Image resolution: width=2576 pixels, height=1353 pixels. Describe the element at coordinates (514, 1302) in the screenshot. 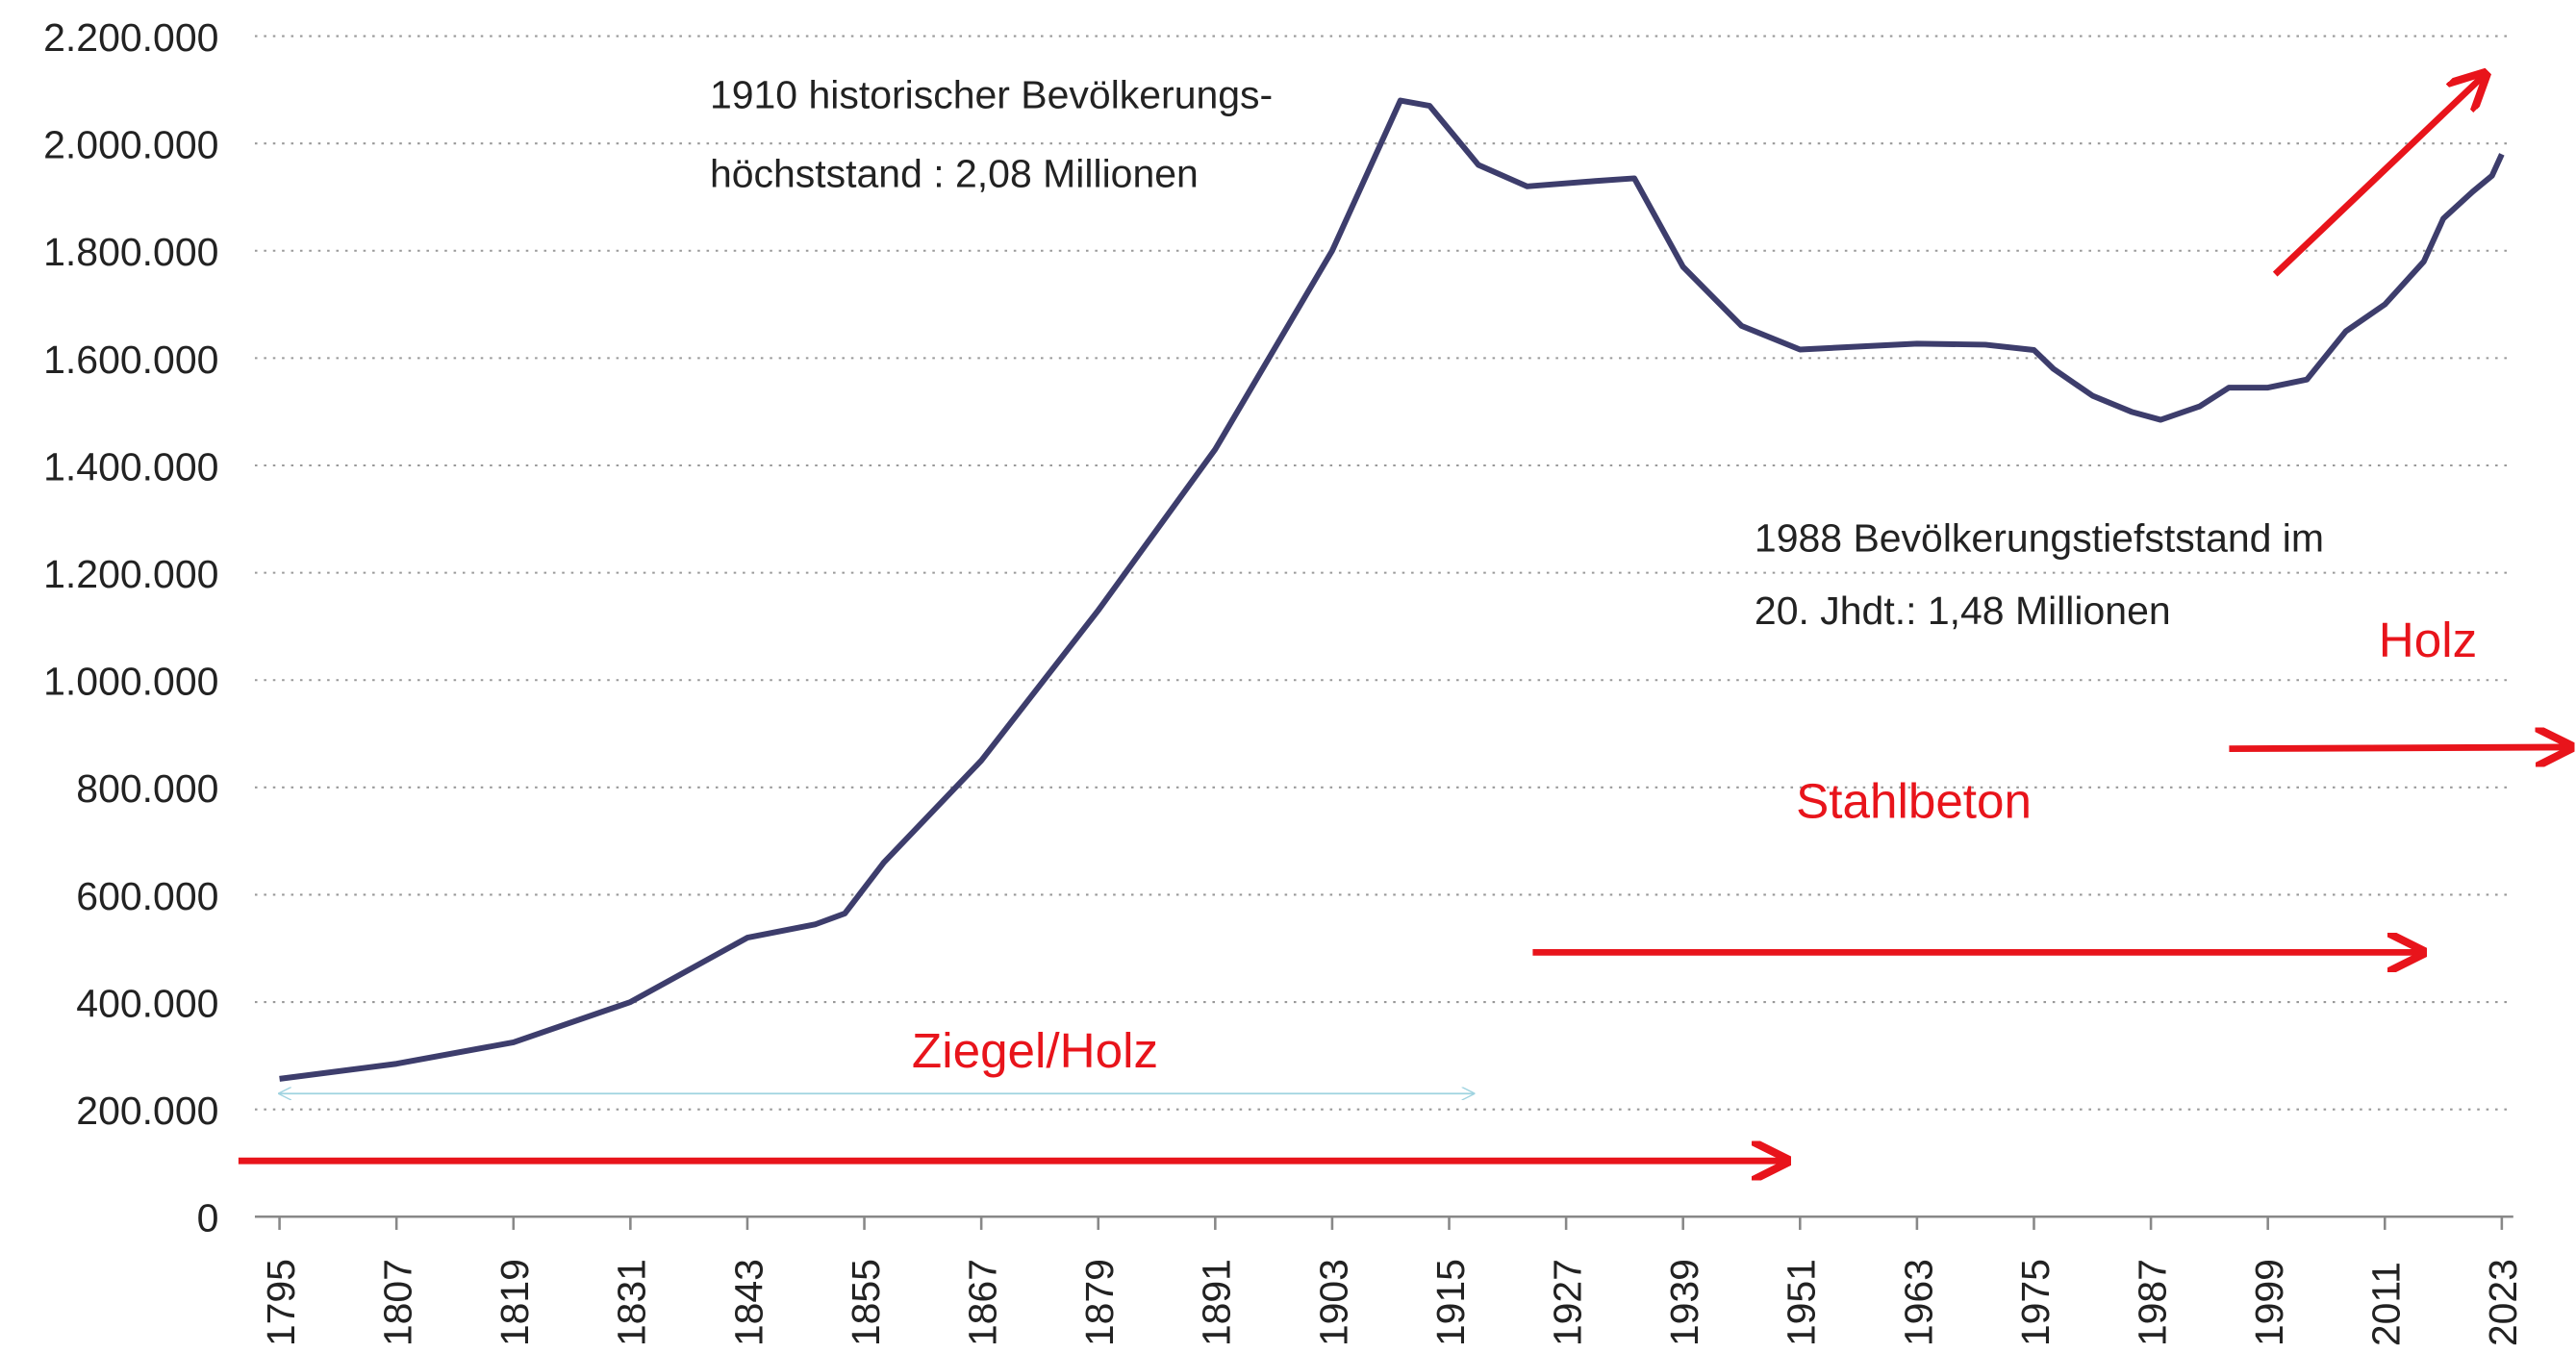

I see `x-tick-label: 1819` at that location.